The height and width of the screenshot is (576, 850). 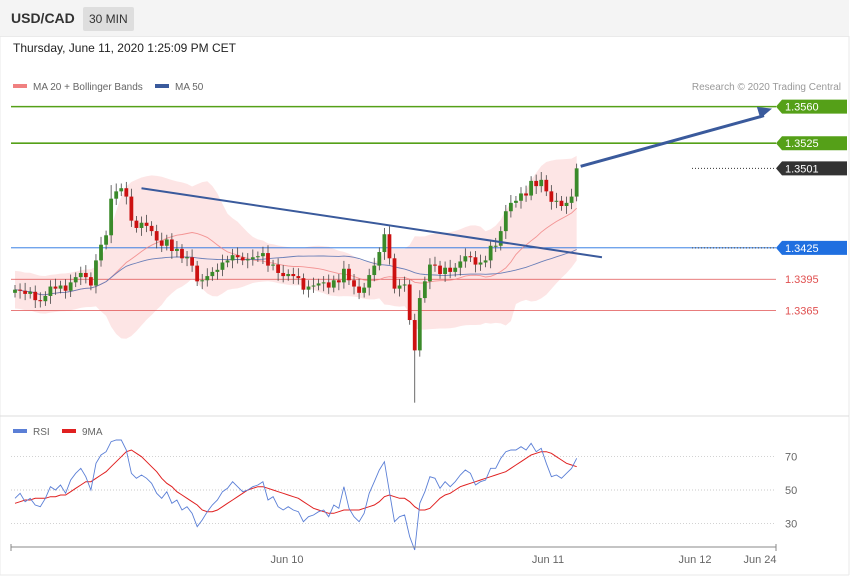 What do you see at coordinates (802, 280) in the screenshot?
I see `support-1-label: 1.3395` at bounding box center [802, 280].